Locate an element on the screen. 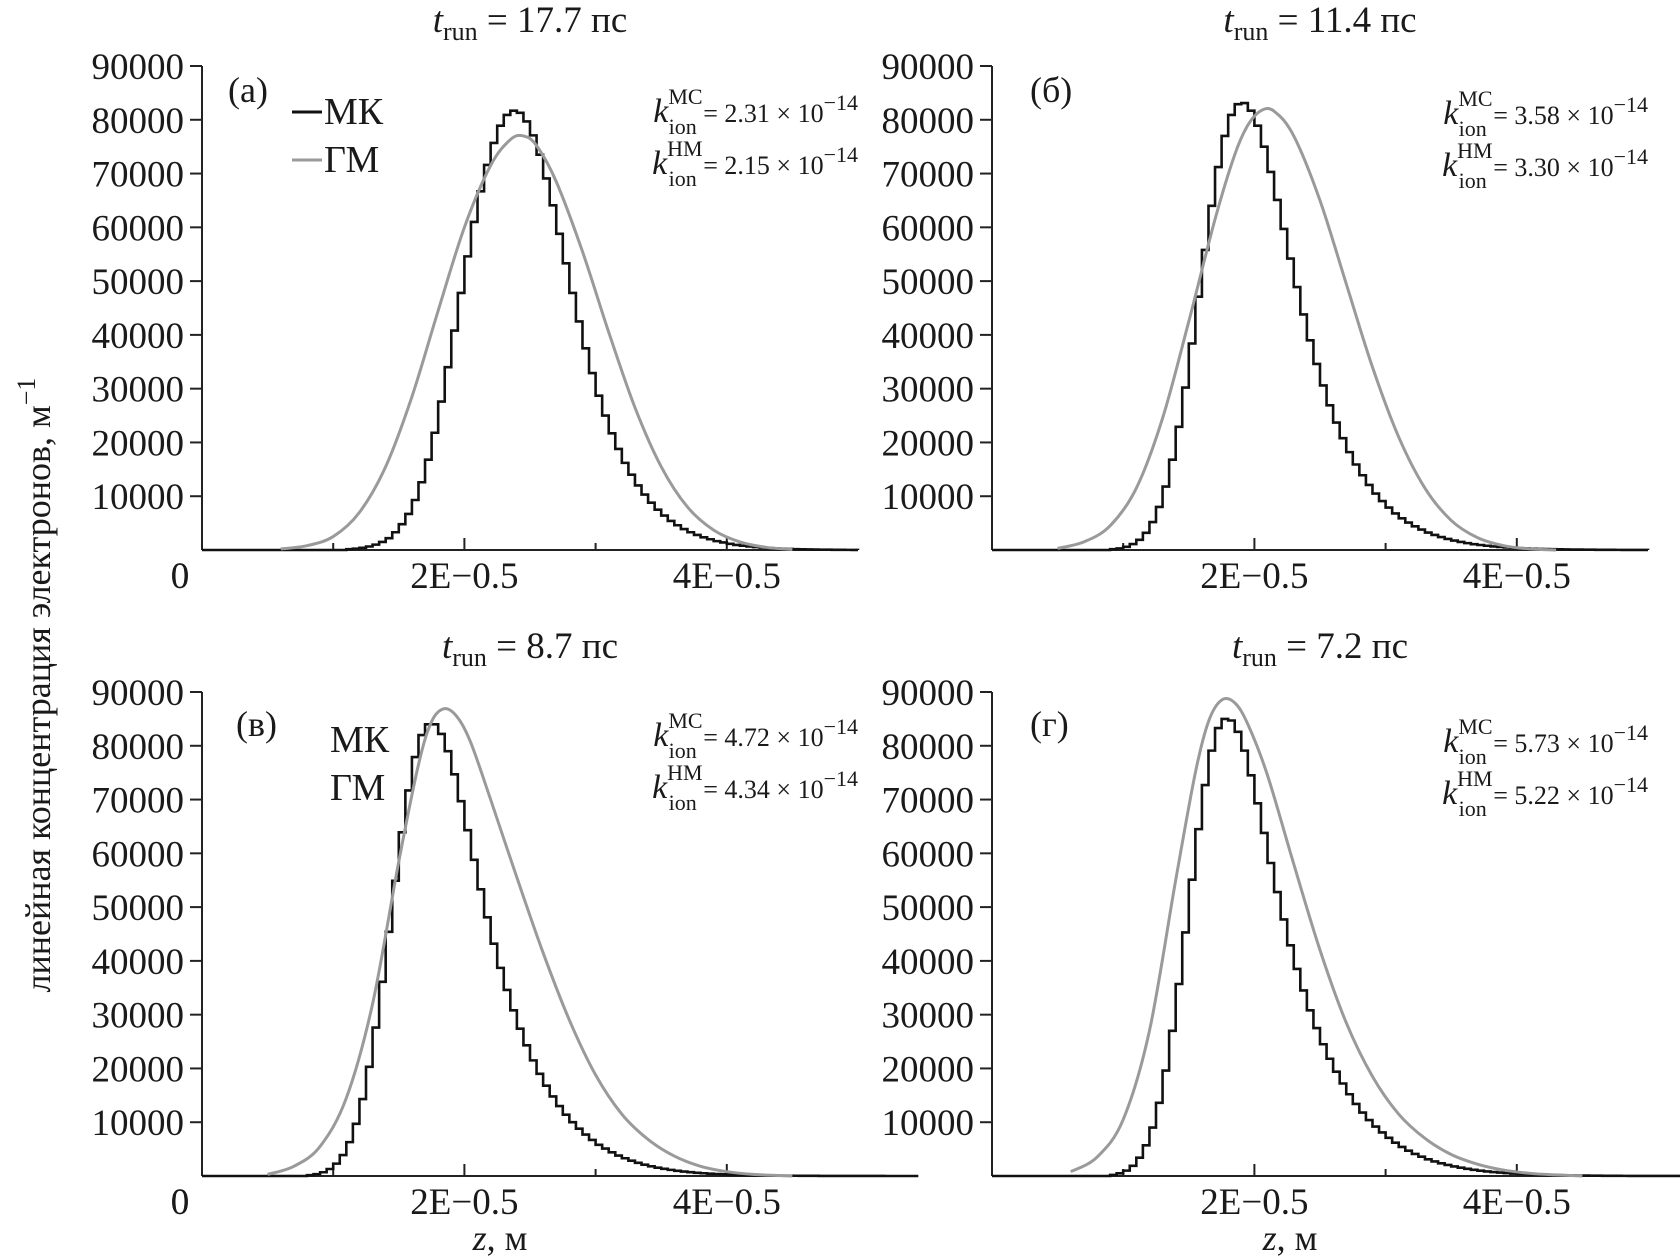  panel-title: trun = 11.4 пс is located at coordinates (1319, 23).